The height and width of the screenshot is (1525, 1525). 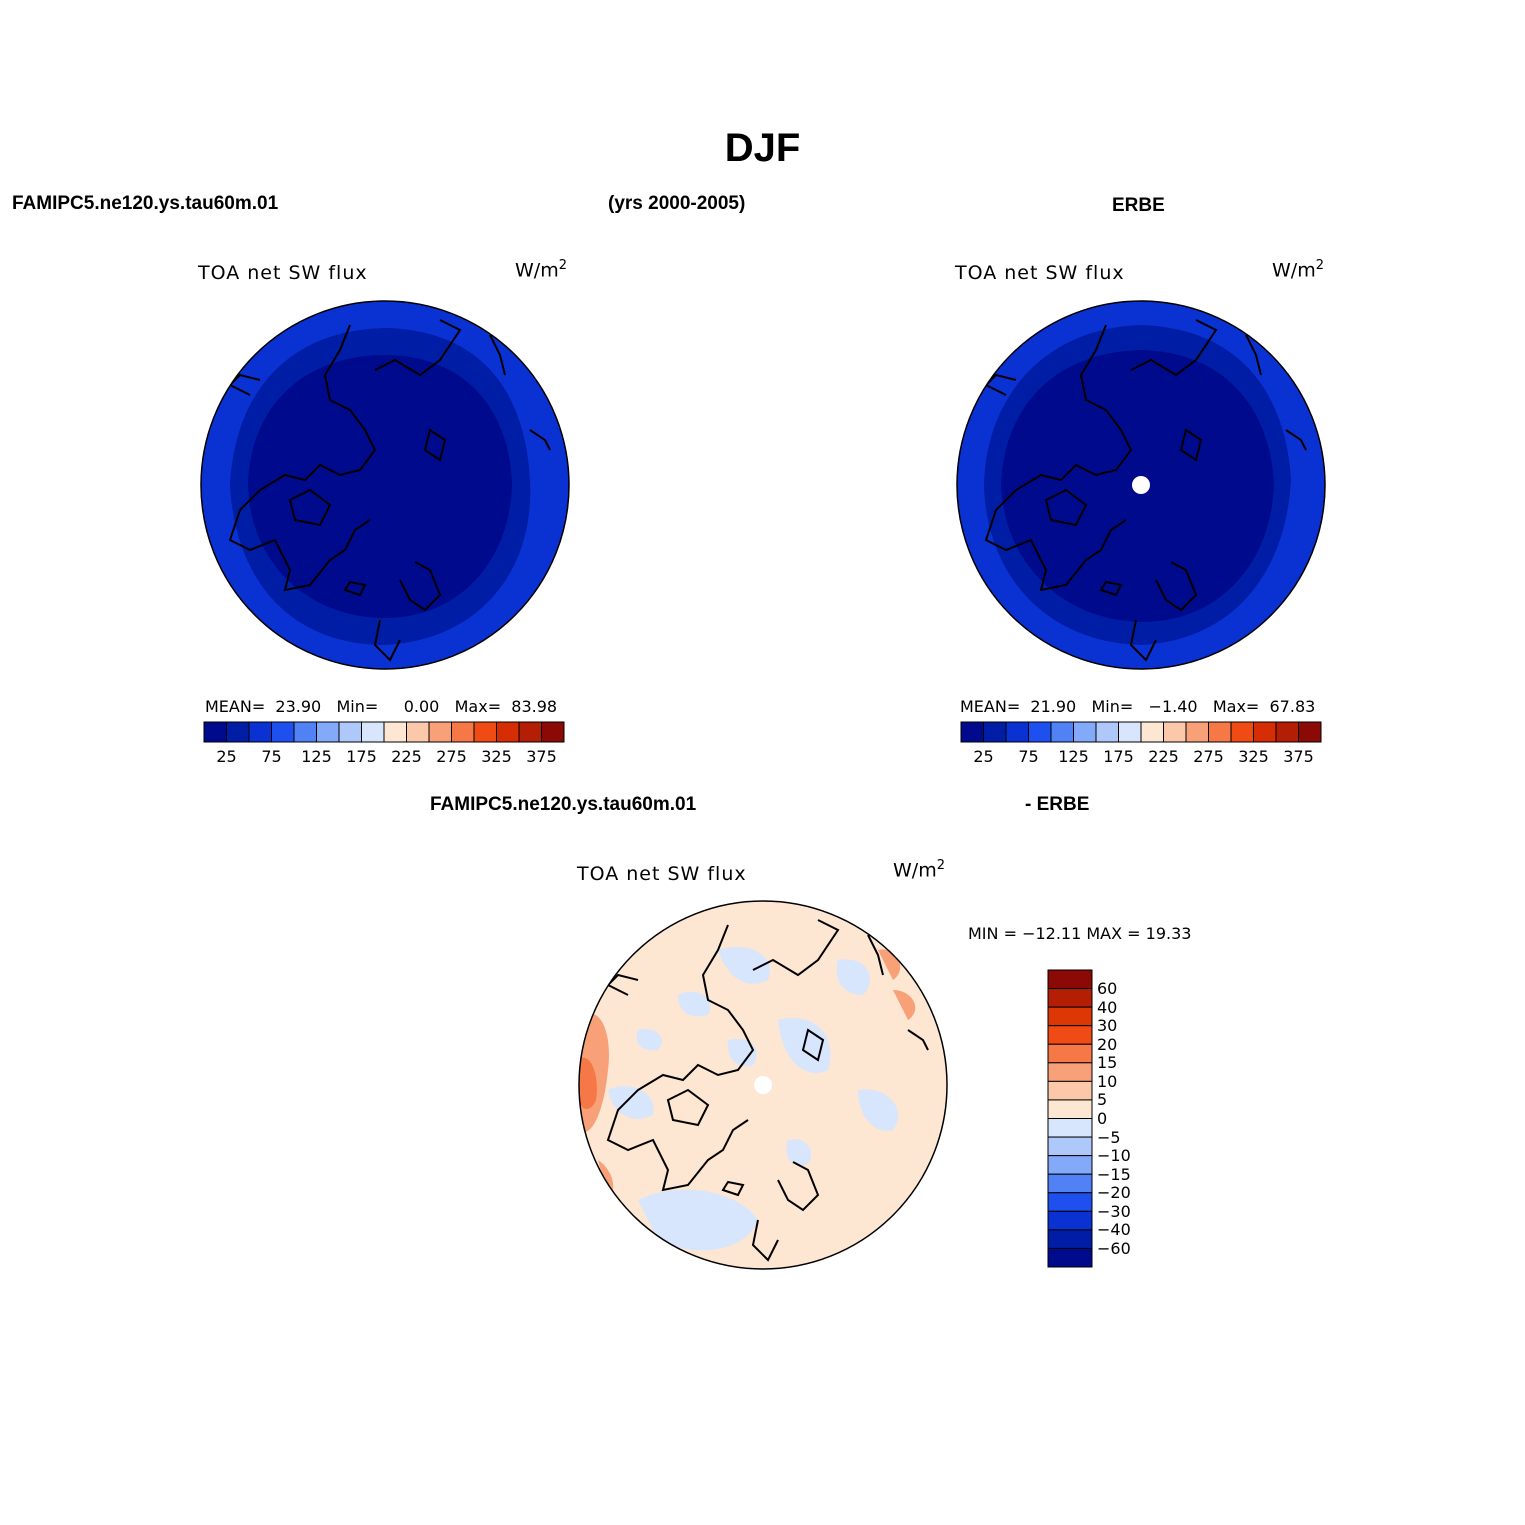 I want to click on right-header: ERBE, so click(x=1138, y=205).